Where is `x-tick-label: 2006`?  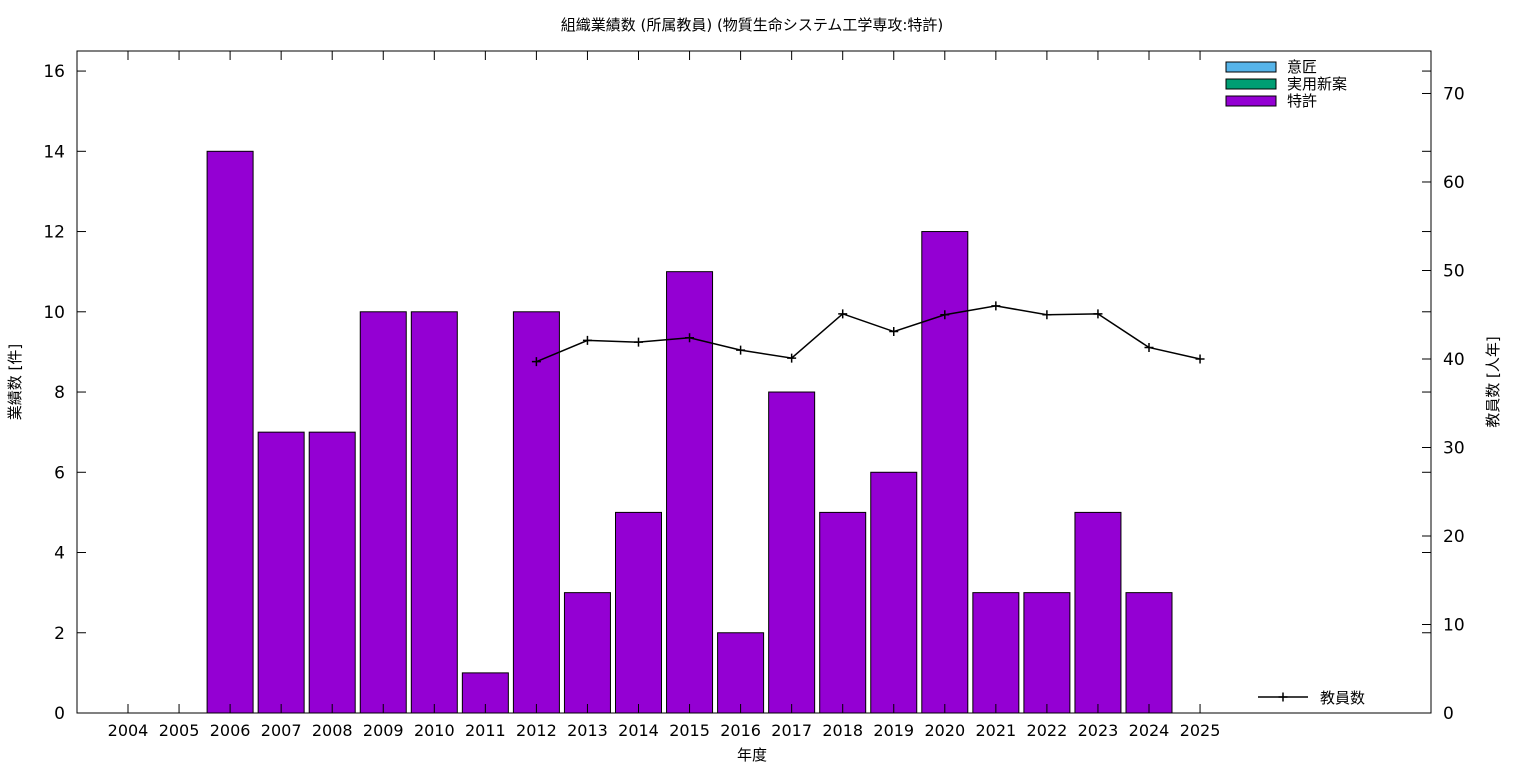
x-tick-label: 2006 is located at coordinates (230, 730).